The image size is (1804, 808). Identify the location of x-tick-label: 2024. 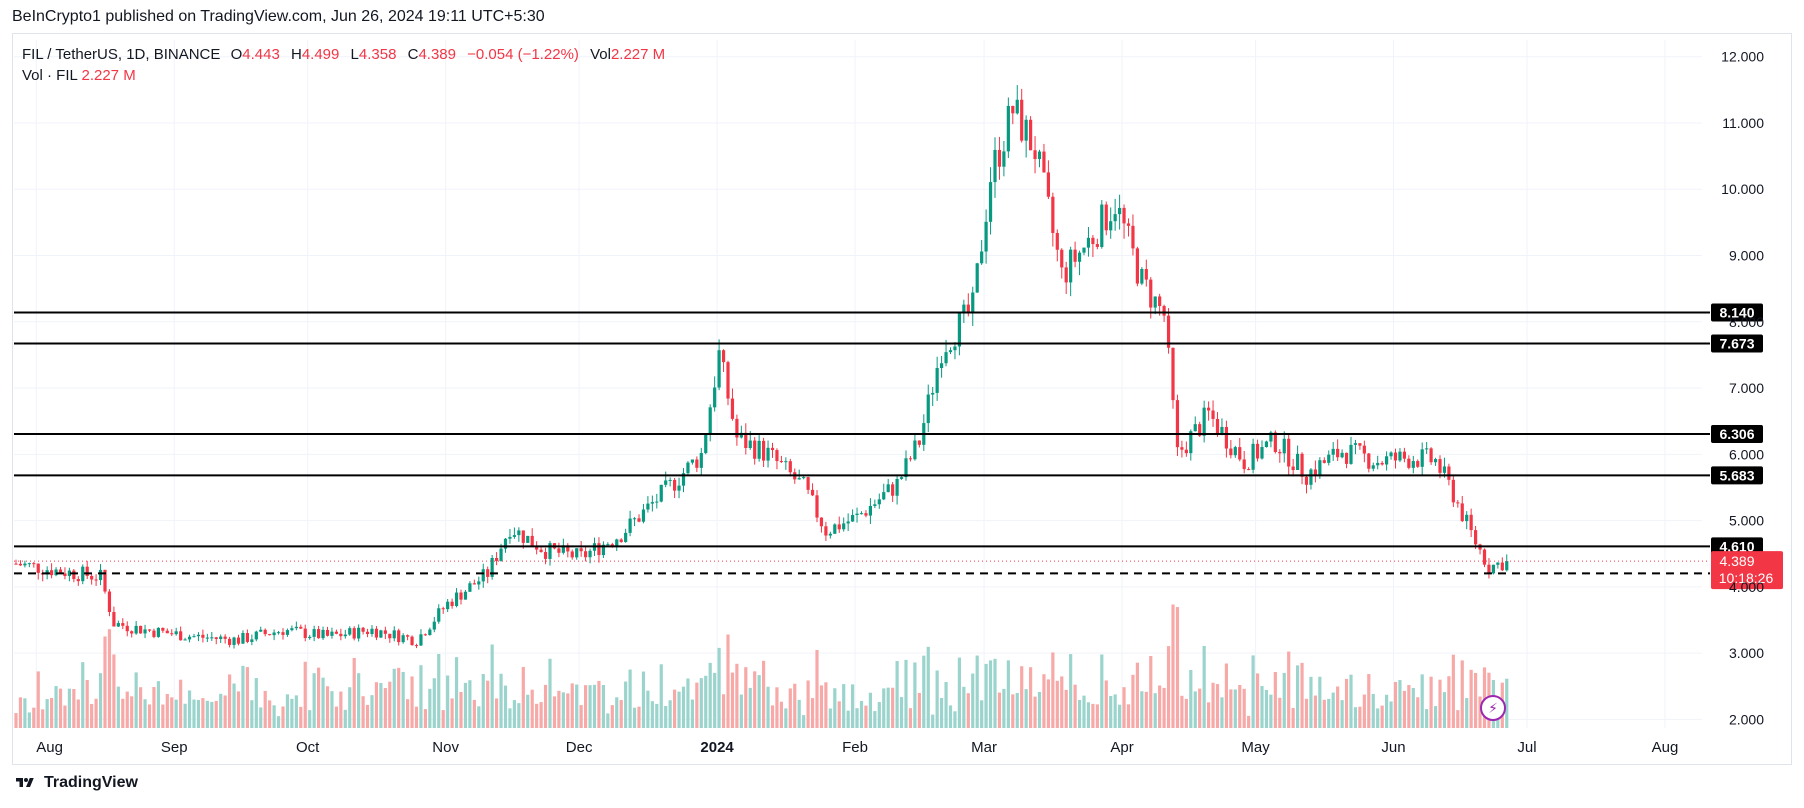
(717, 747).